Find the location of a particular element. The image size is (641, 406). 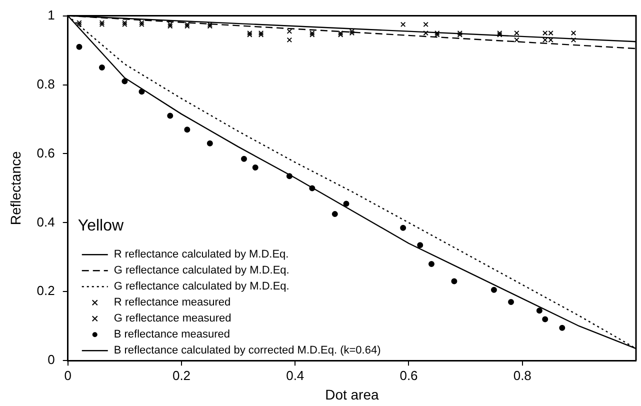

x-axis-title: Dot area is located at coordinates (352, 394).